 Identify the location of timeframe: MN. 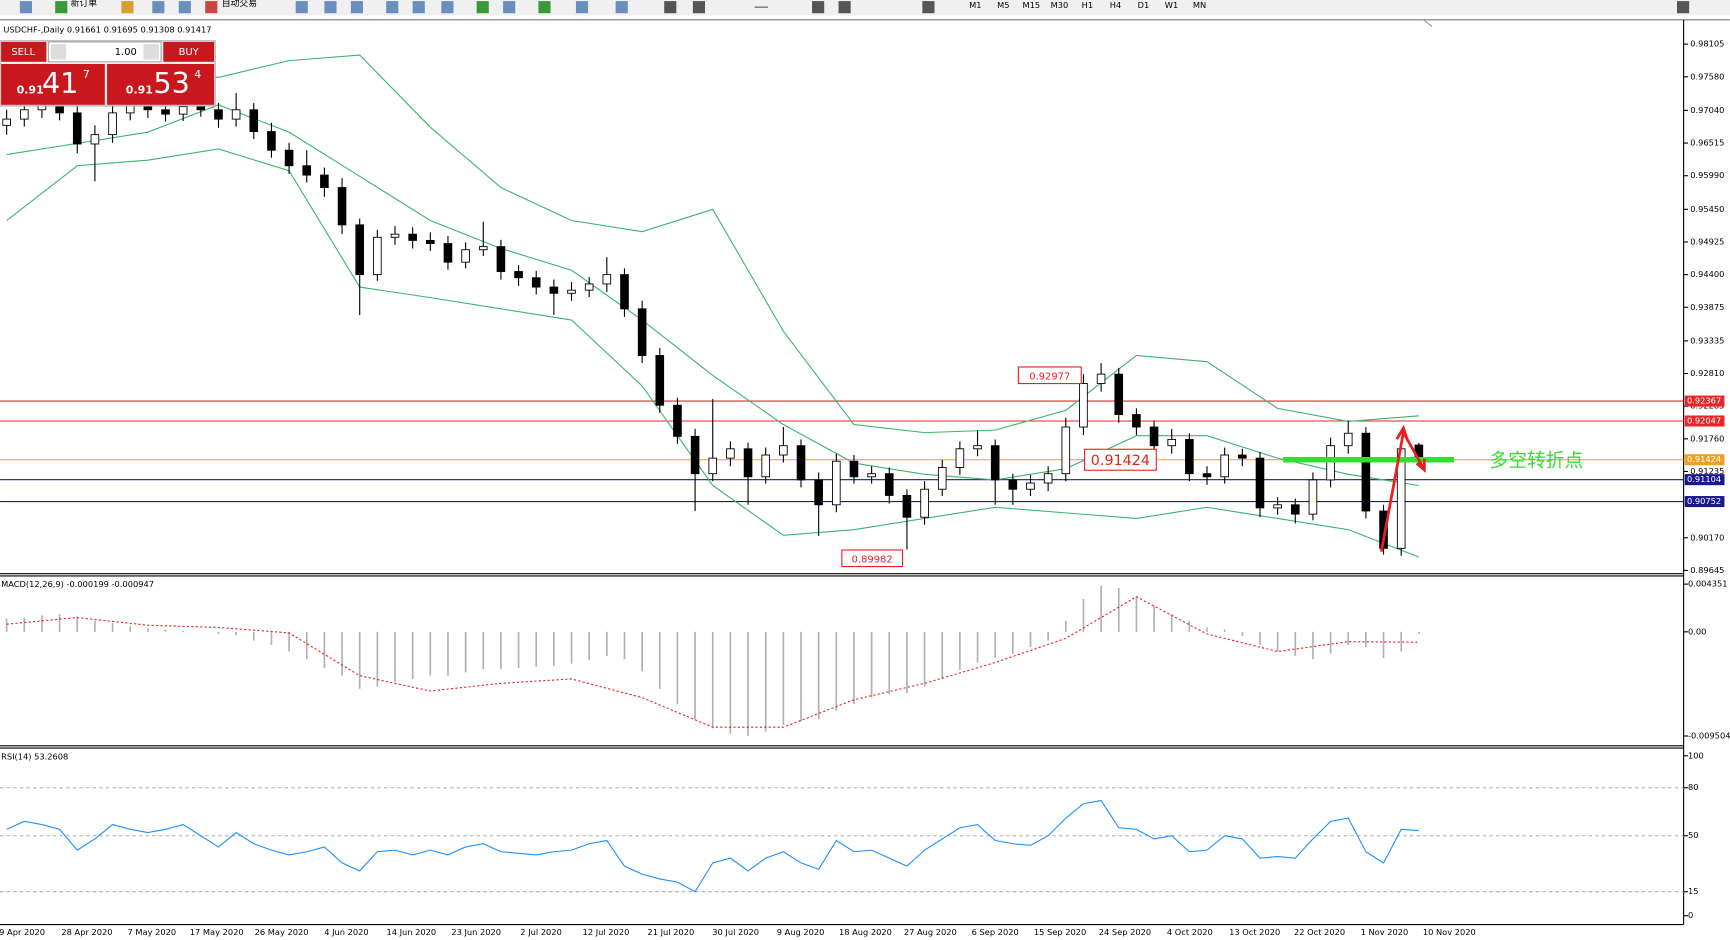
(1199, 5).